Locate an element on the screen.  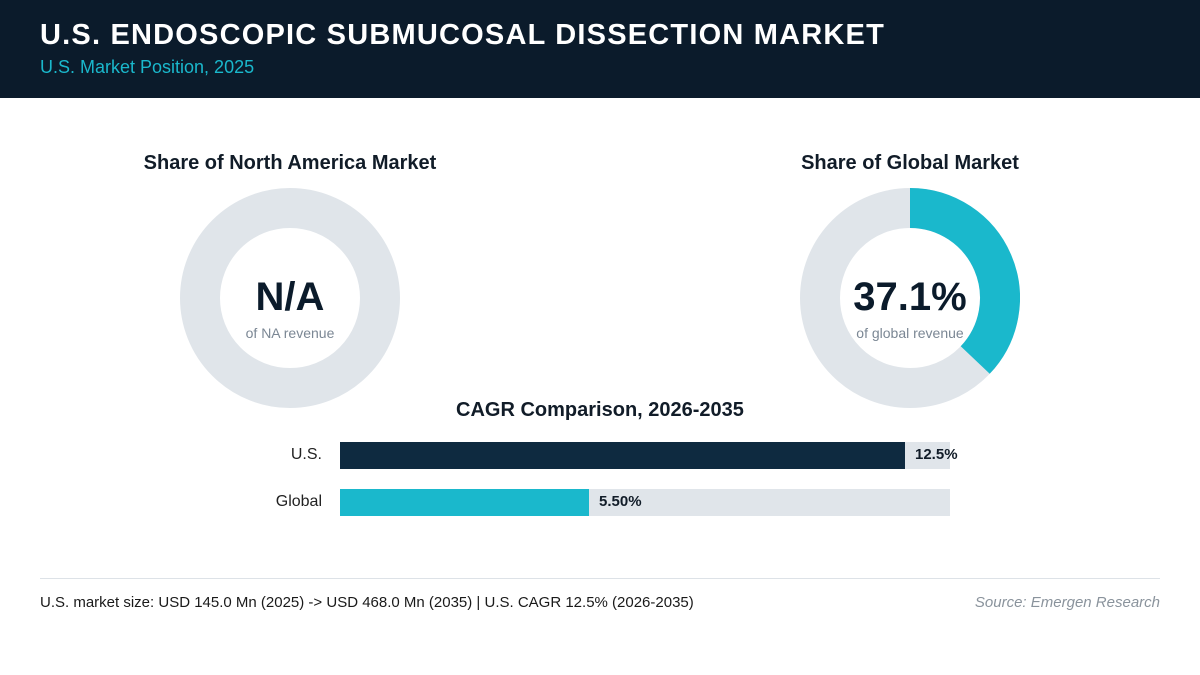
footer-divider is located at coordinates (600, 578).